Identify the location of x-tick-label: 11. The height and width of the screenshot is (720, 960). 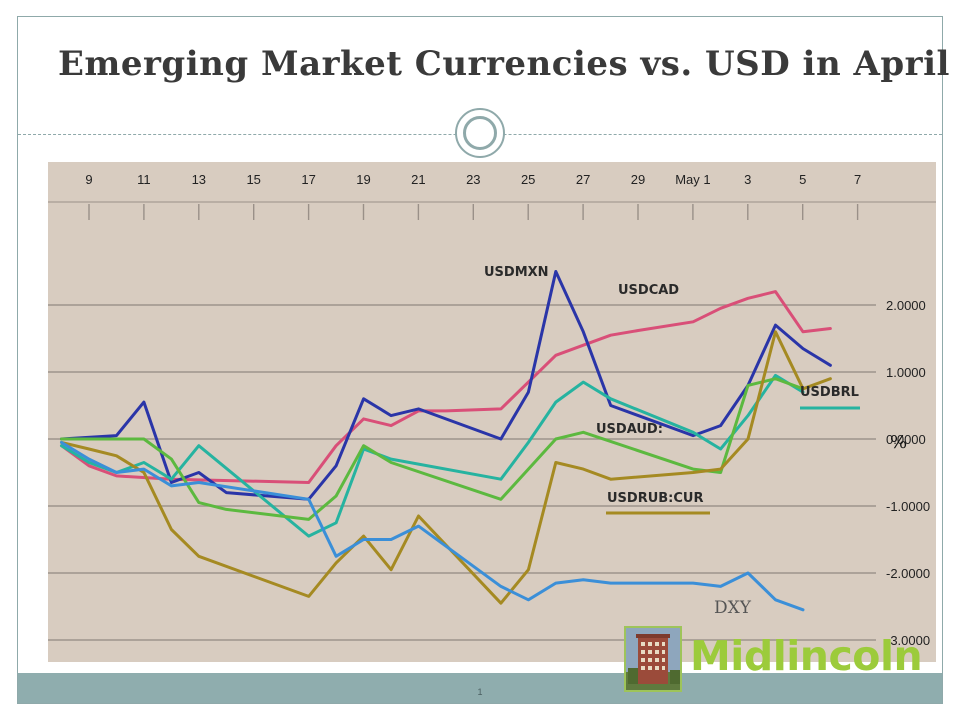
(144, 179).